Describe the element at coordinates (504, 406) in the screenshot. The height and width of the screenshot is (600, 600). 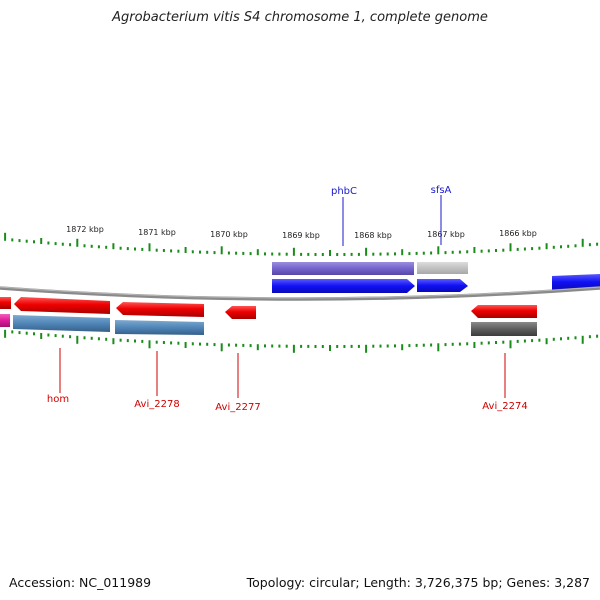
I see `gene-label-Avi_2274: Avi_2274` at that location.